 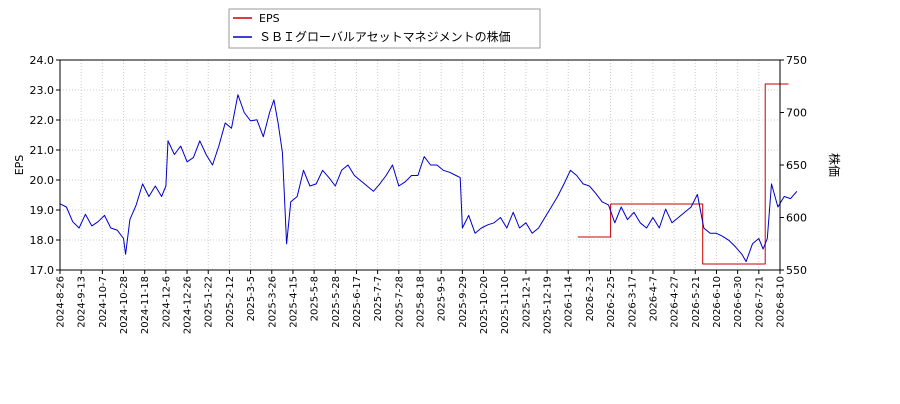 I want to click on left-tick-label: 24.0, so click(x=42, y=60).